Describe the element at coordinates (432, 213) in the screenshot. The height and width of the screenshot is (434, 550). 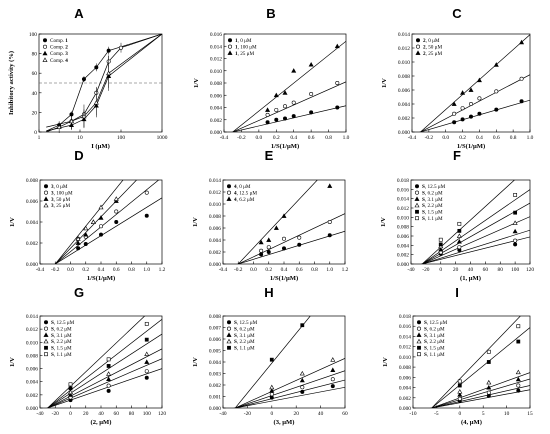
I see `legend-label: S, 1.5 μM` at that location.